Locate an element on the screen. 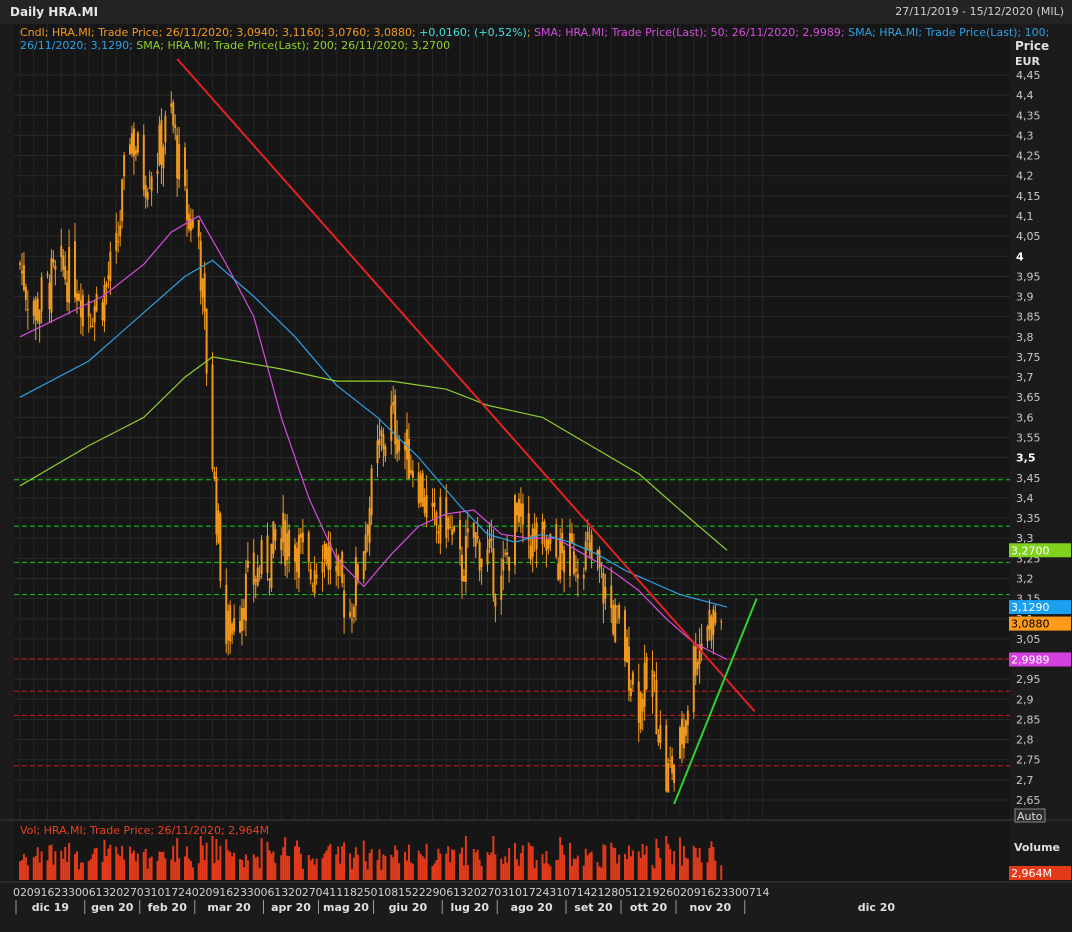 This screenshot has width=1072, height=932. month-label: ott 20 is located at coordinates (649, 907).